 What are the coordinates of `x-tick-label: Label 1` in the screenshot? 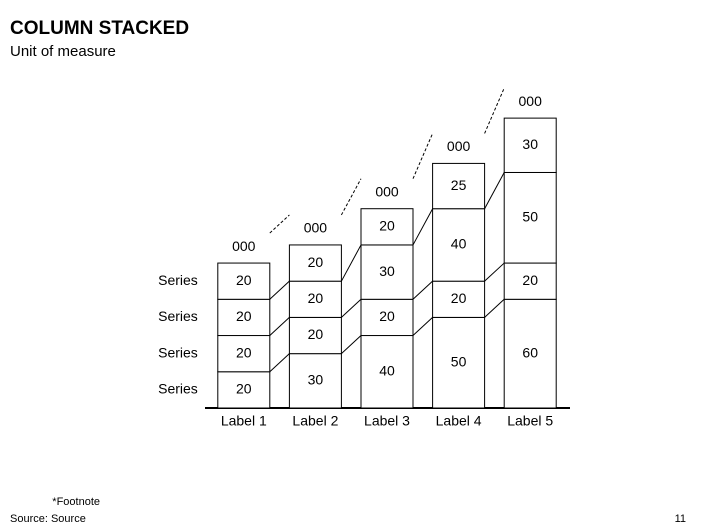 It's located at (244, 421).